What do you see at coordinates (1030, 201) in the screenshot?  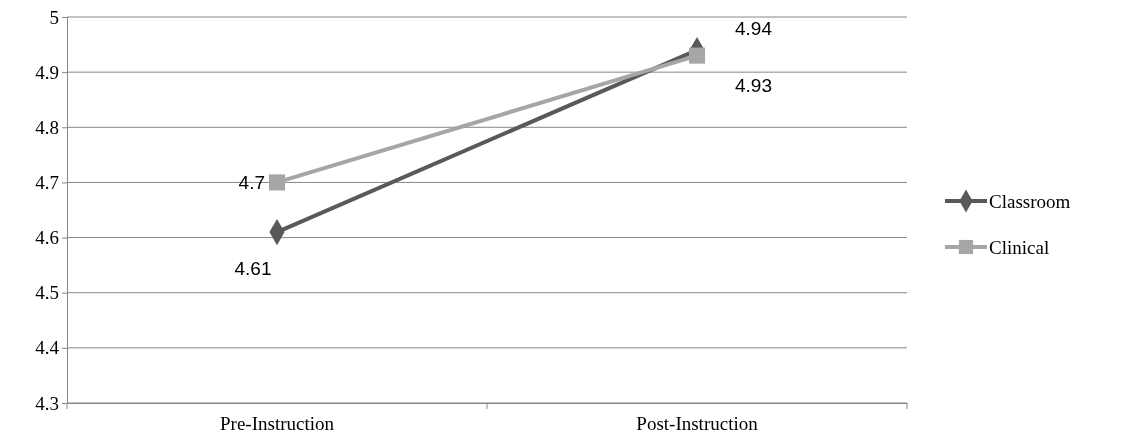 I see `legend-label: Classroom` at bounding box center [1030, 201].